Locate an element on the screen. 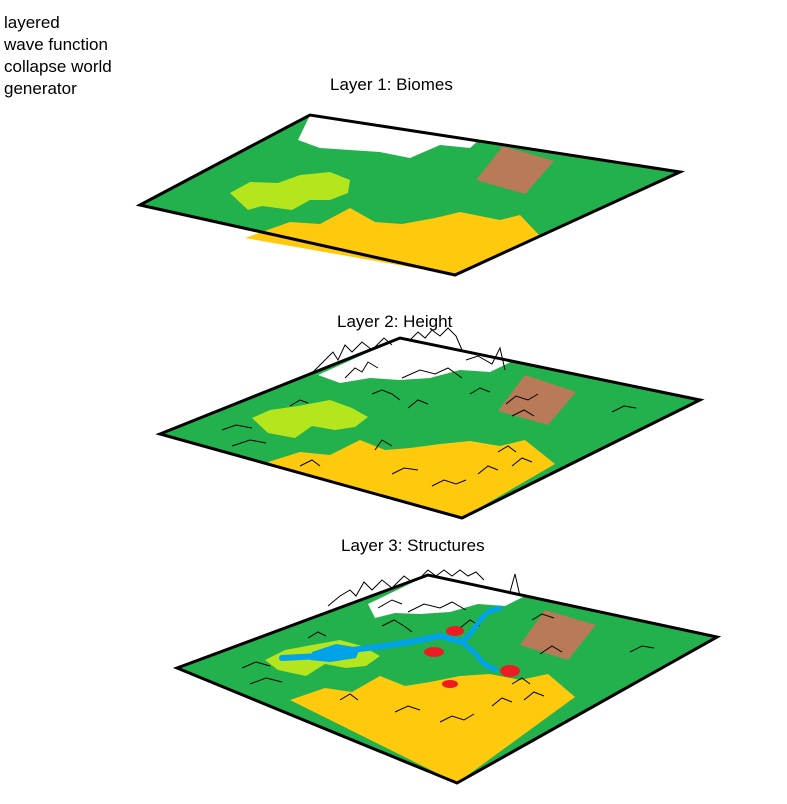 The image size is (787, 804). layer-1-outline is located at coordinates (410, 195).